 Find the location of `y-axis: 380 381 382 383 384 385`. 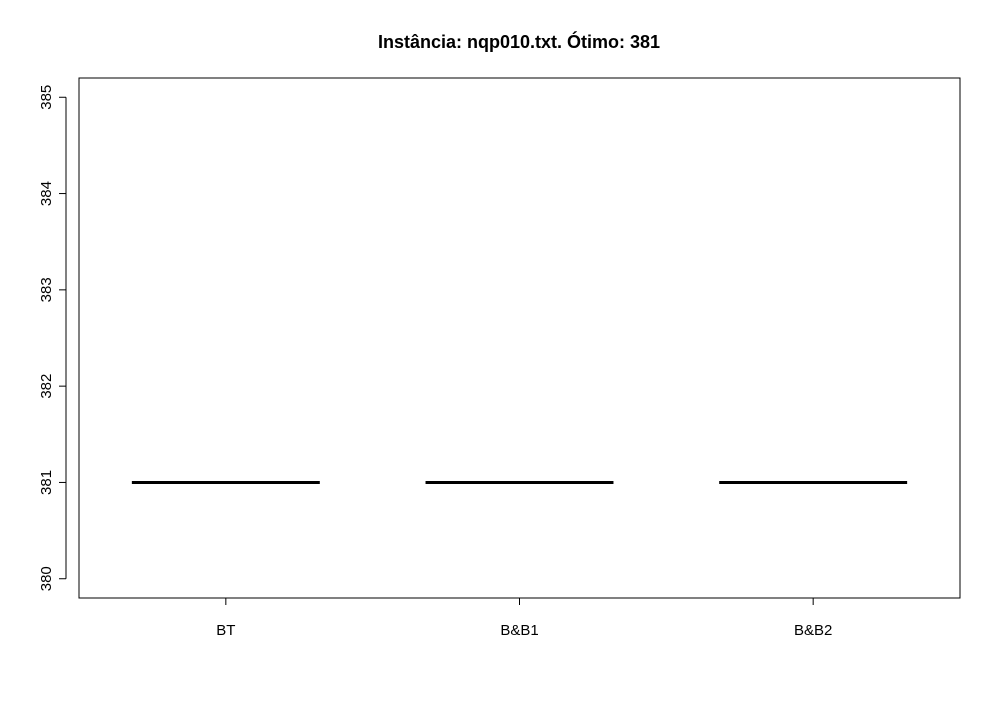

y-axis: 380 381 382 383 384 385 is located at coordinates (52, 338).